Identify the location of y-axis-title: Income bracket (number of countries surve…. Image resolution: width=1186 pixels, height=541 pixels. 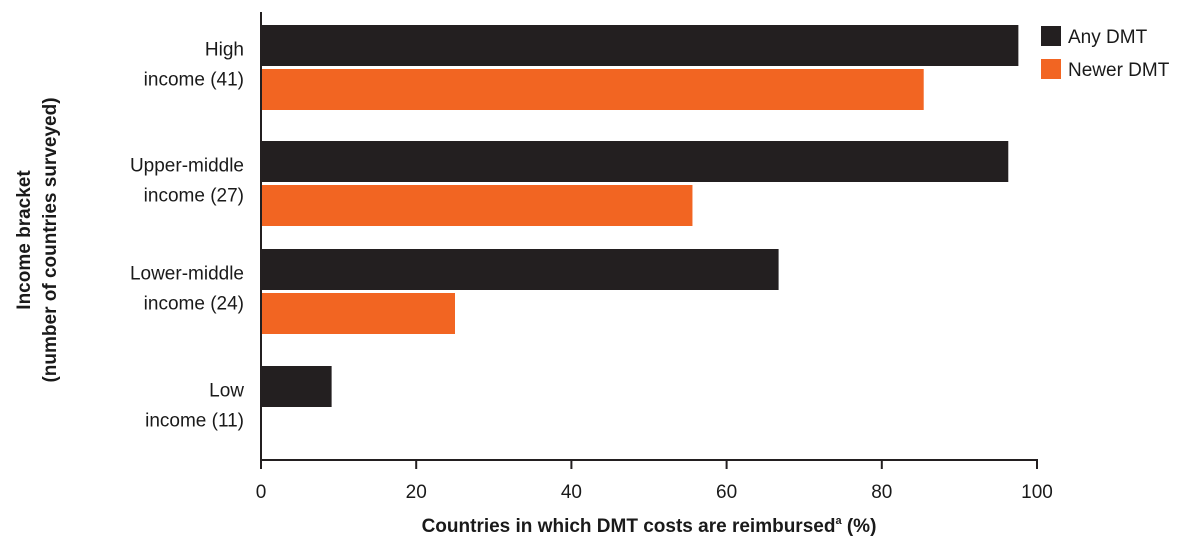
(37, 239).